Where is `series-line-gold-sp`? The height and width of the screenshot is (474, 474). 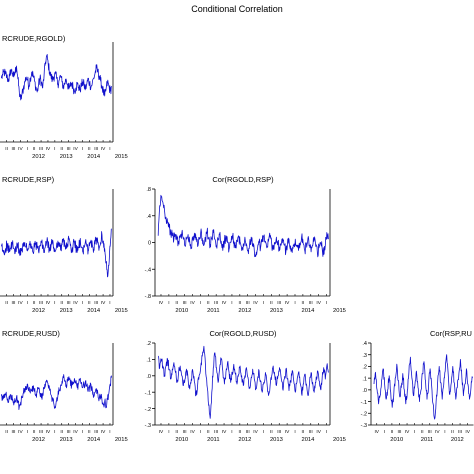
series-line-gold-sp is located at coordinates (243, 226).